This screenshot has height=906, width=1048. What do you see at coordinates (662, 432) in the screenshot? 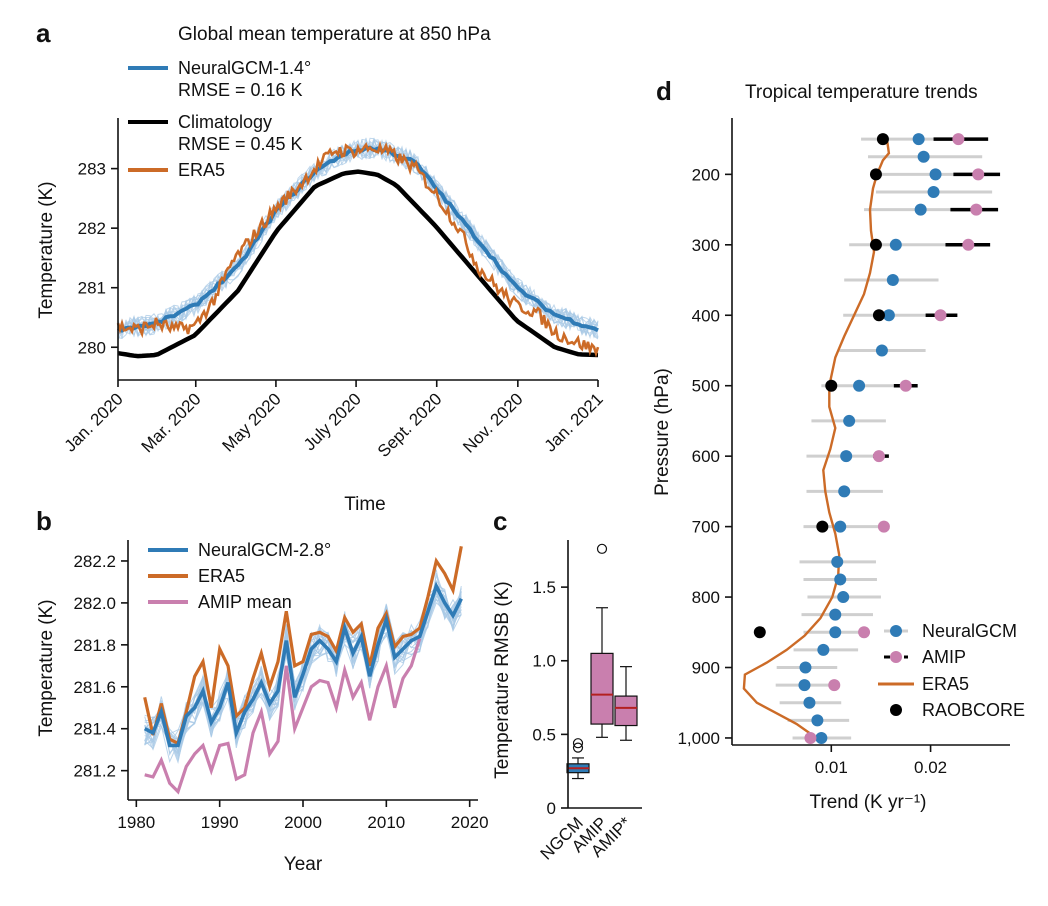
I see `y-axis-label-d: Pressure (hPa)` at bounding box center [662, 432].